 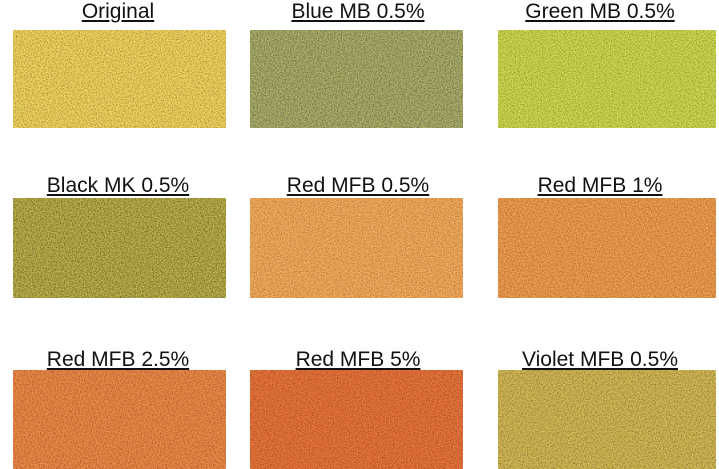 I want to click on sample-label: Blue MB 0.5%, so click(x=358, y=11).